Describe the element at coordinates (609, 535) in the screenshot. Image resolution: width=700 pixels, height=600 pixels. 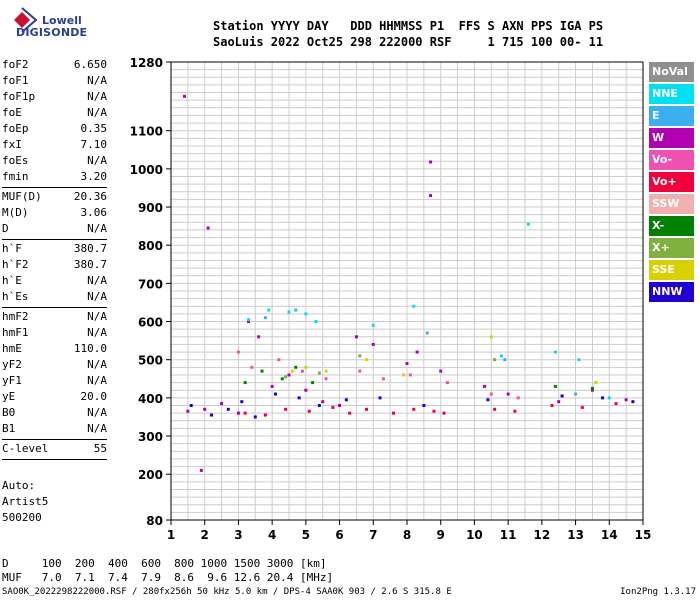
I see `x-tick-label: 14` at that location.